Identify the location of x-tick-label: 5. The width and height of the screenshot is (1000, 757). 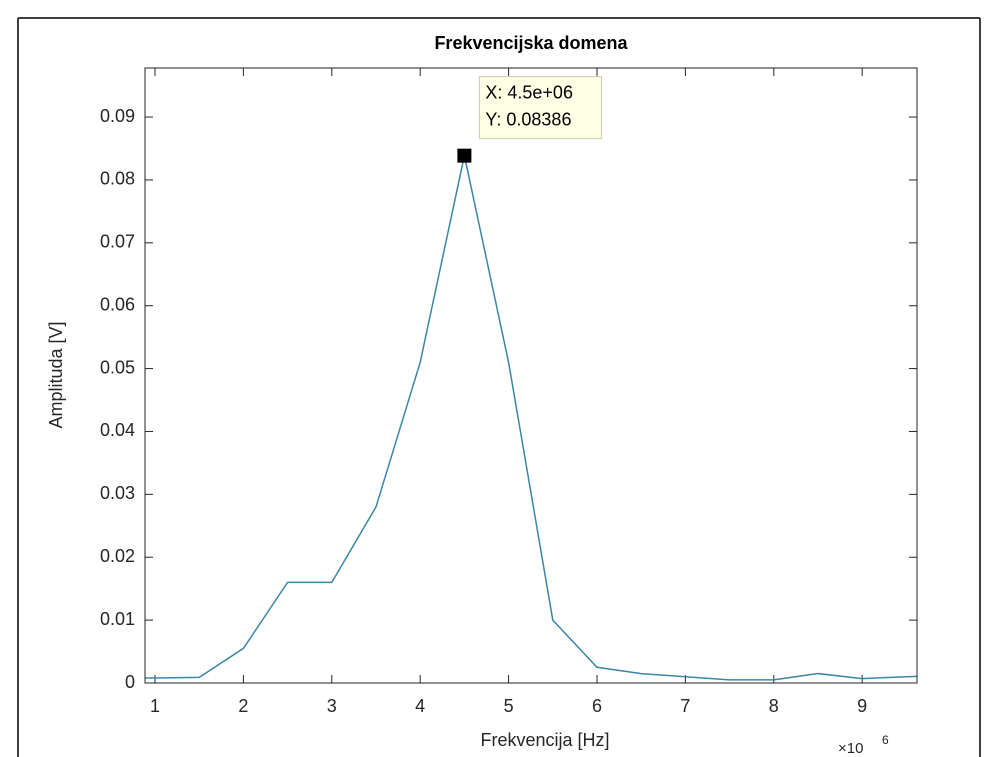
(509, 706).